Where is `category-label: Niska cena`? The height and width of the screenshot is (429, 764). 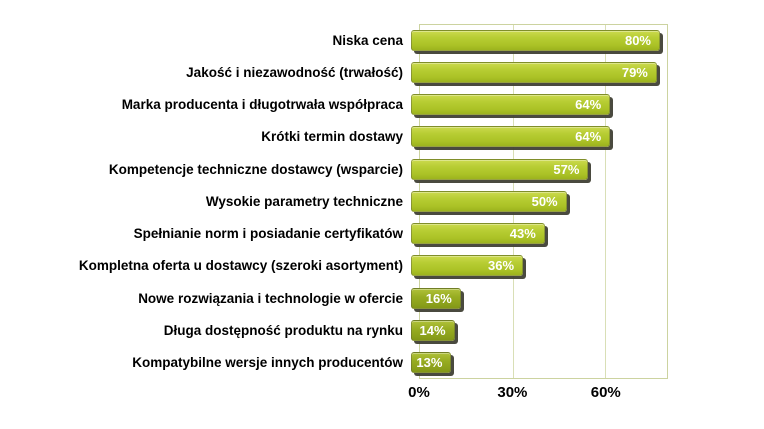
category-label: Niska cena is located at coordinates (367, 40).